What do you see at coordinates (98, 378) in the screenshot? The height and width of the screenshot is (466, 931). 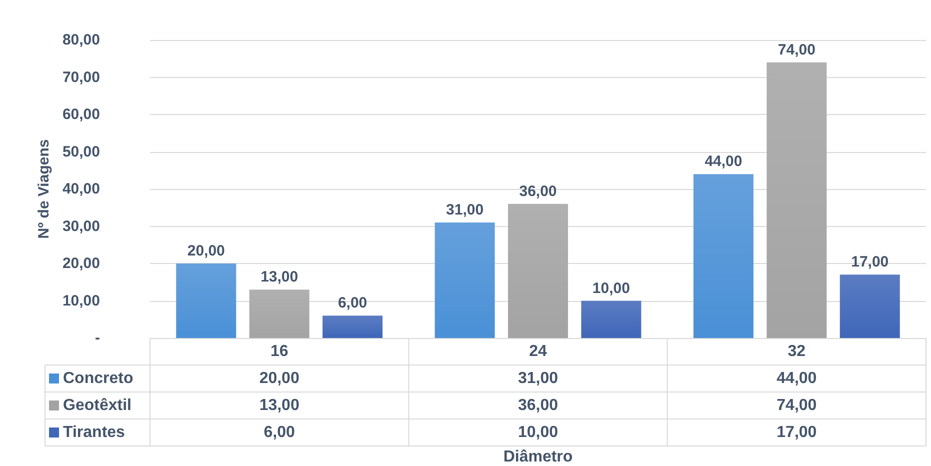 I see `legend-label: Concreto` at bounding box center [98, 378].